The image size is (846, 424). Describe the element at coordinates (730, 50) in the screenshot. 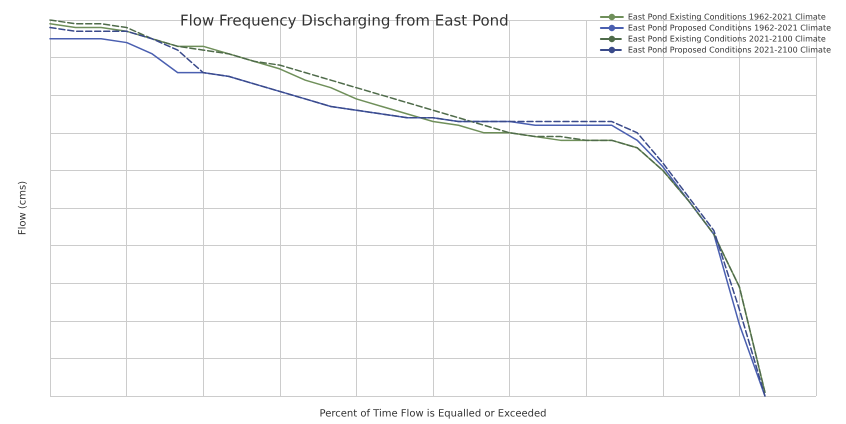

I see `legend-label: East Pond Proposed Conditions 2021-2100 Climate` at that location.